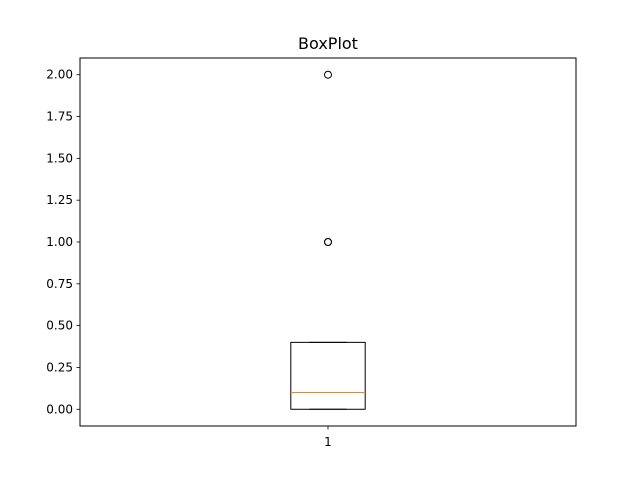 Image resolution: width=640 pixels, height=480 pixels. I want to click on y-tick-label: 1.25, so click(59, 200).